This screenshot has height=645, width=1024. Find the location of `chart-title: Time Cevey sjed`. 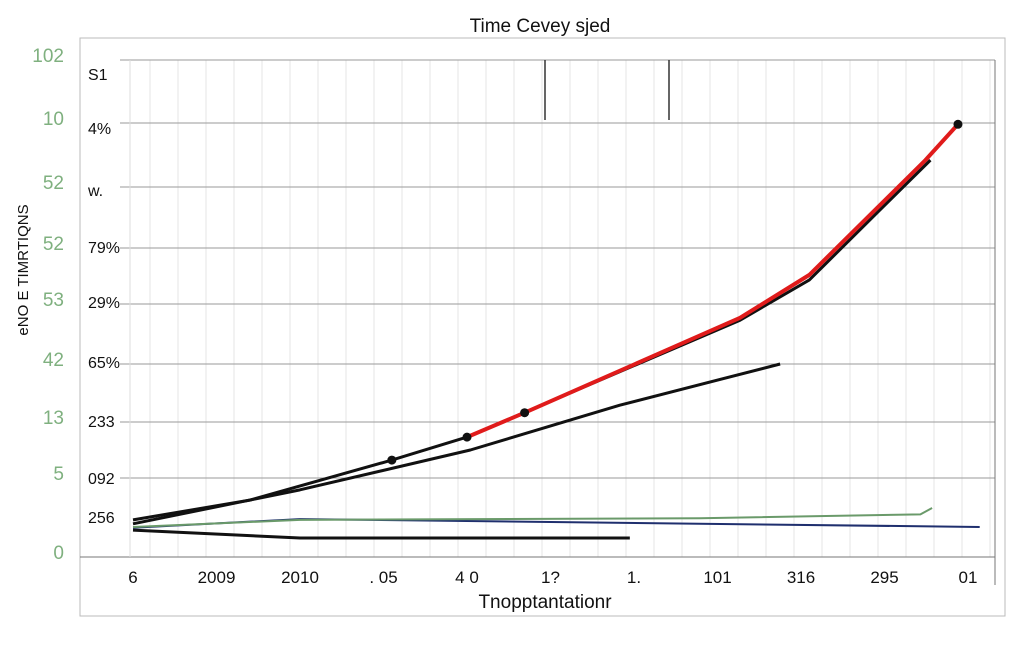

chart-title: Time Cevey sjed is located at coordinates (540, 26).